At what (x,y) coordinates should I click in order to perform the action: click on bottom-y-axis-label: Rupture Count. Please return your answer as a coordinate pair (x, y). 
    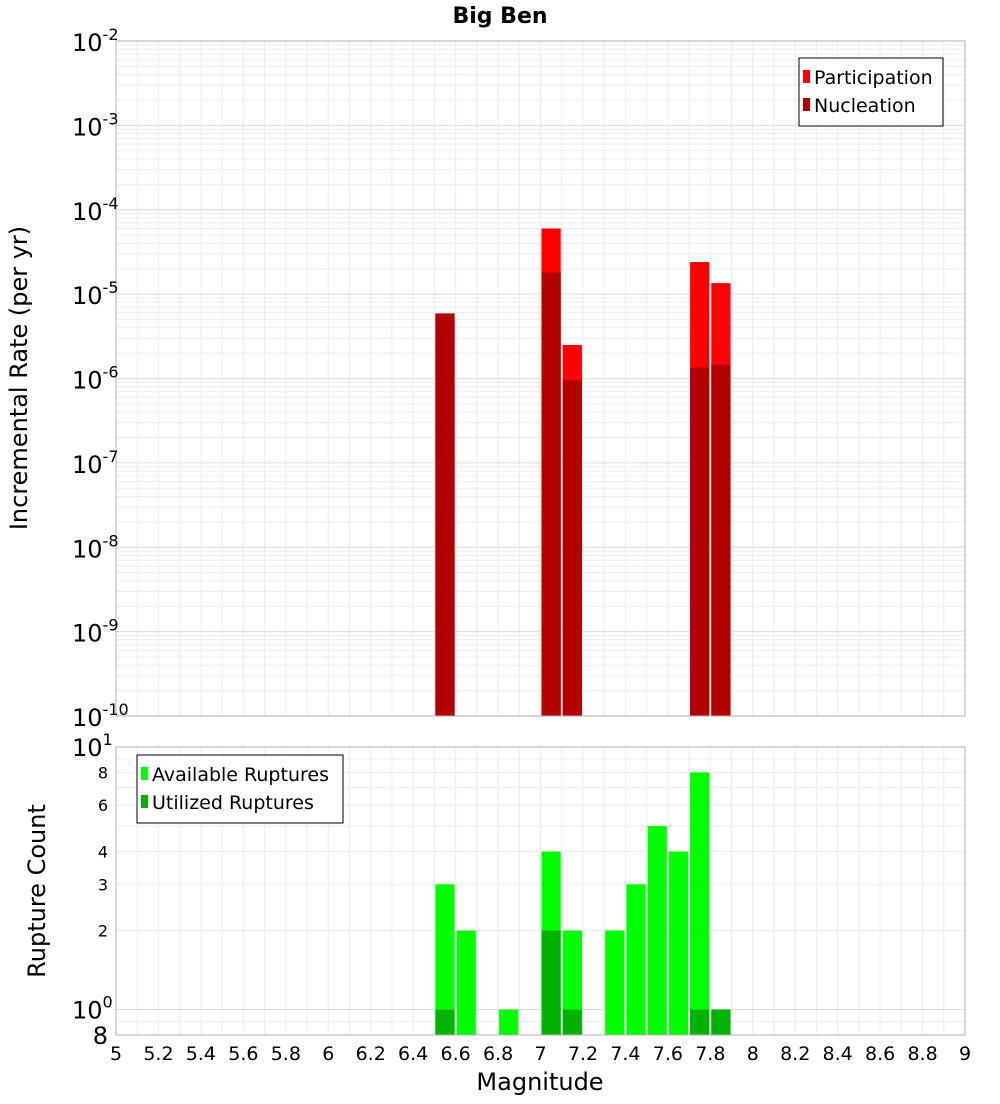
    Looking at the image, I should click on (37, 891).